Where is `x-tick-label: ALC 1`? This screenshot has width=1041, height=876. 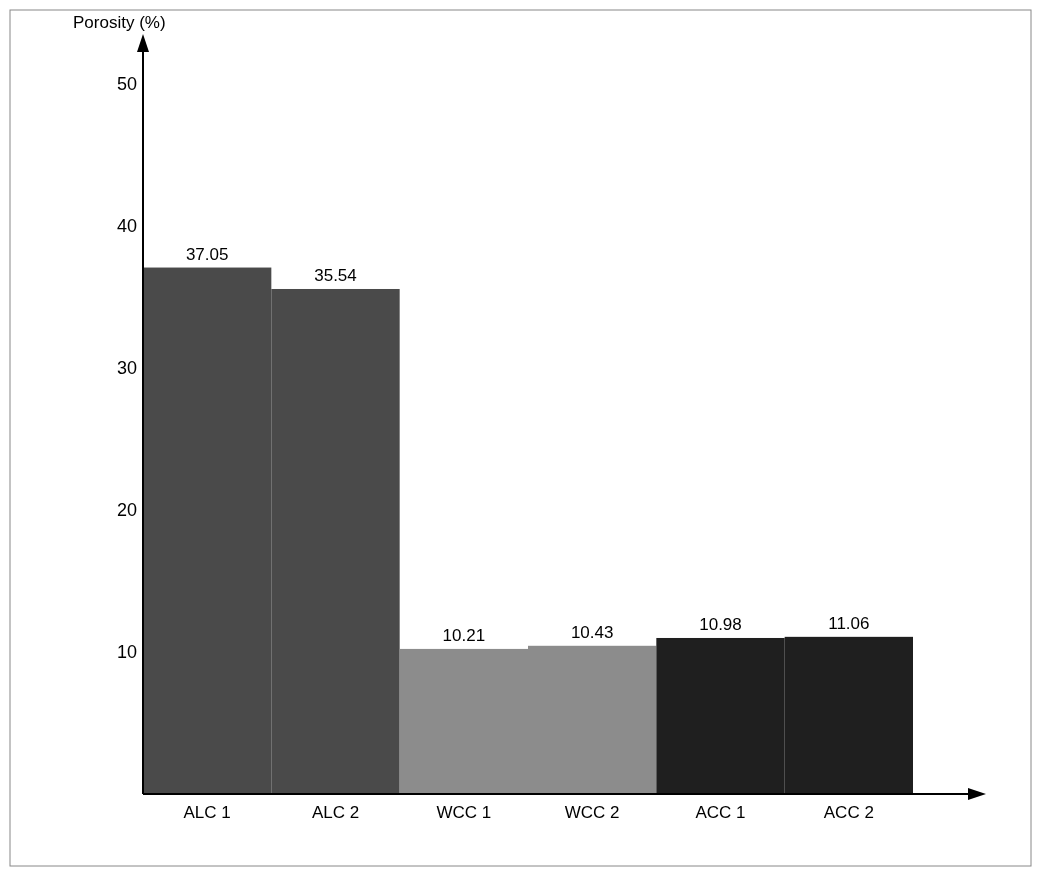 x-tick-label: ALC 1 is located at coordinates (207, 812).